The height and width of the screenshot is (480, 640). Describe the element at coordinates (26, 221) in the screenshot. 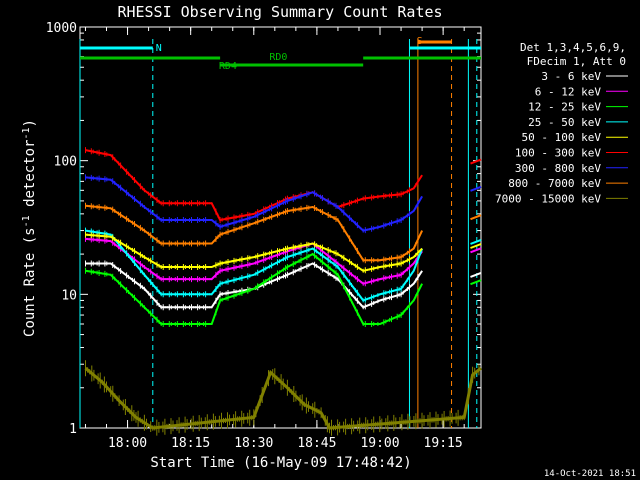

I see `ylabel-sup: -1` at that location.